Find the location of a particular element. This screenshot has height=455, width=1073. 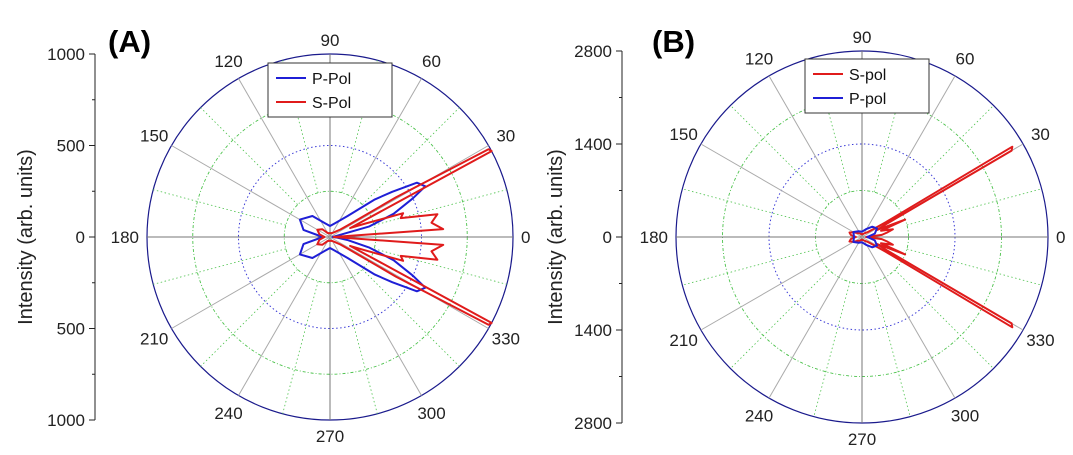

panel-label: (A) is located at coordinates (129, 41).